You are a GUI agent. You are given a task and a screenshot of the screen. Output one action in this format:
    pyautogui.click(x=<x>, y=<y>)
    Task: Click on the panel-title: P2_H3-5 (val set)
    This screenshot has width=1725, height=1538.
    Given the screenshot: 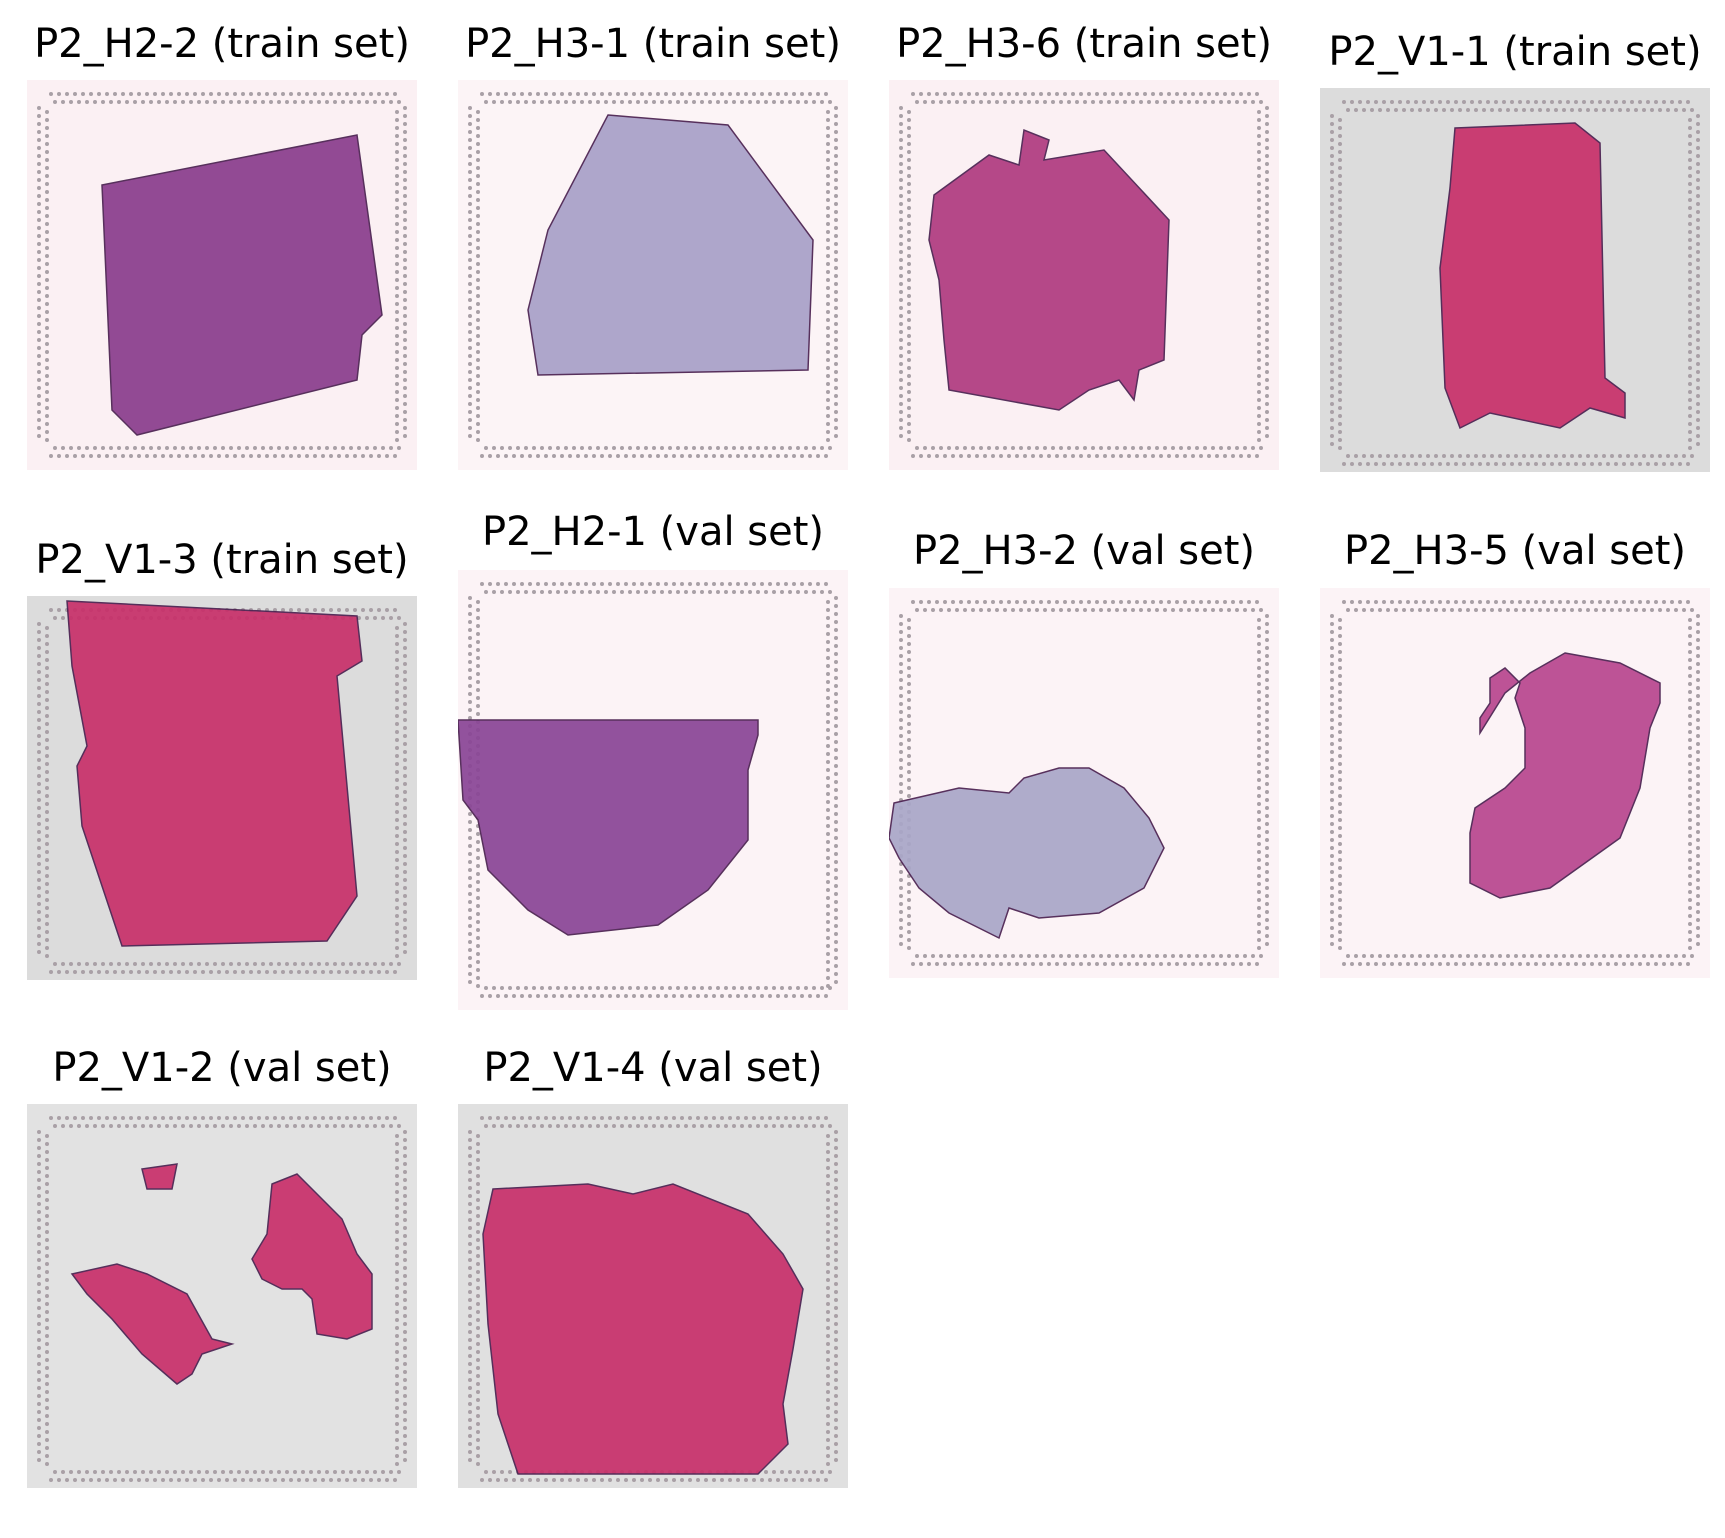 What is the action you would take?
    pyautogui.click(x=1515, y=551)
    